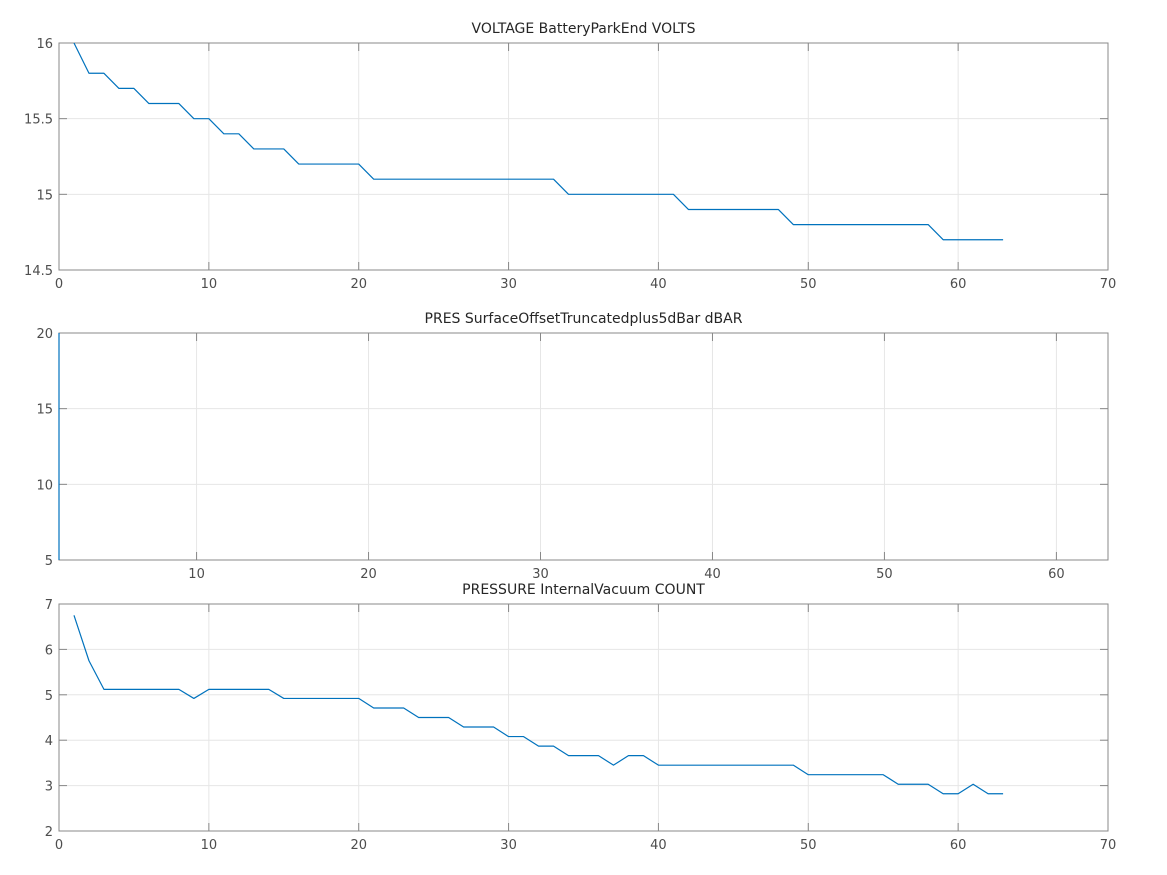  Describe the element at coordinates (584, 29) in the screenshot. I see `chart-title: VOLTAGE BatteryParkEnd VOLTS` at that location.